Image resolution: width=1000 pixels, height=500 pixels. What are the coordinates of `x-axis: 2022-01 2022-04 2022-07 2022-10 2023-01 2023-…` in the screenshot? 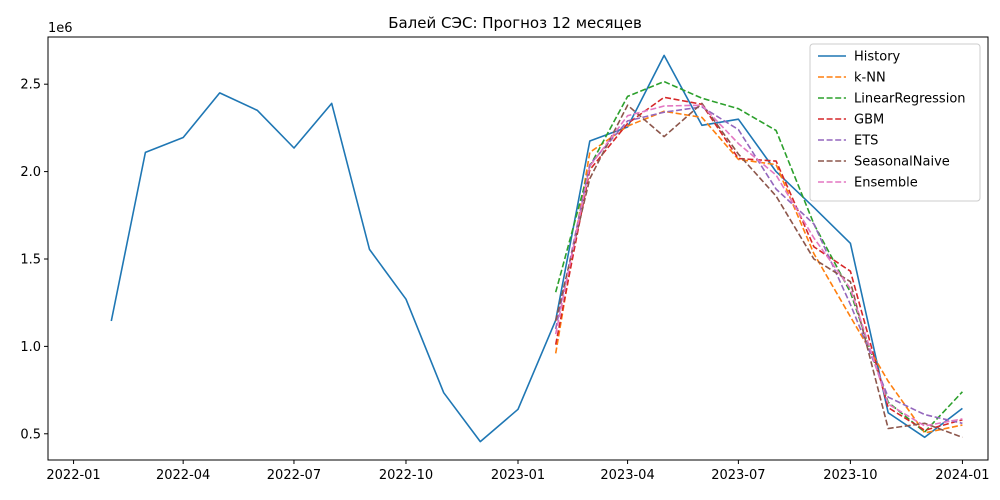 It's located at (518, 471).